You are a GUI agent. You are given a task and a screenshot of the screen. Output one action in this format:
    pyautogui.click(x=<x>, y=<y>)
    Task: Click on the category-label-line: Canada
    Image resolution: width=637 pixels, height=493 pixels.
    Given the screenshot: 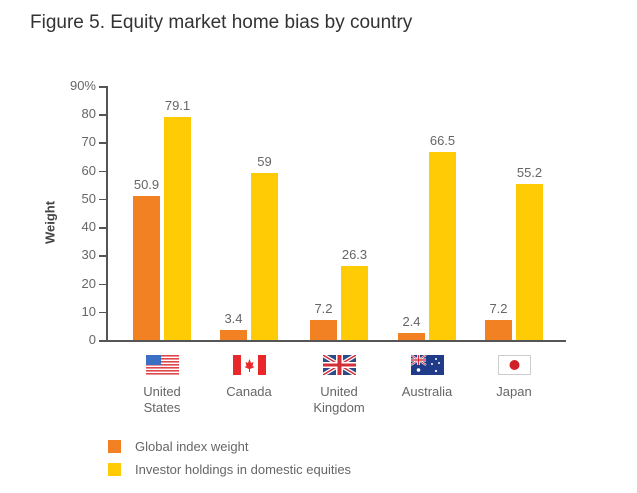 What is the action you would take?
    pyautogui.click(x=249, y=391)
    